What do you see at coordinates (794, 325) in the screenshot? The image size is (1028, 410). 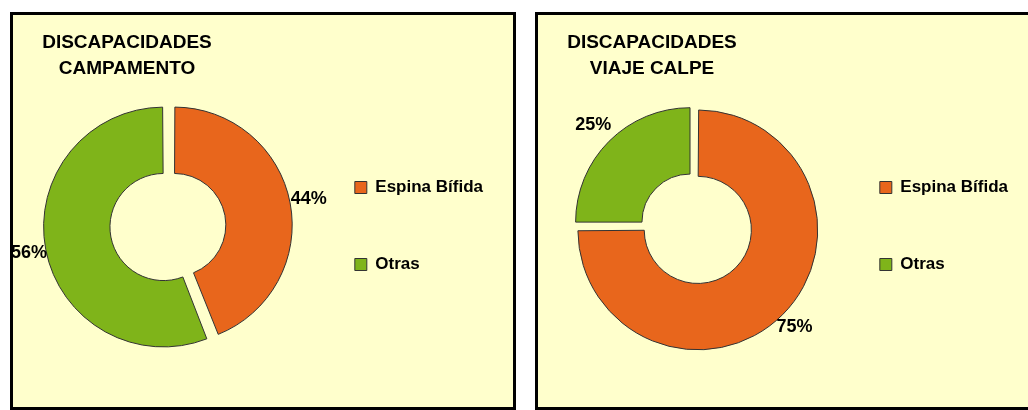 I see `data-label: 75%` at bounding box center [794, 325].